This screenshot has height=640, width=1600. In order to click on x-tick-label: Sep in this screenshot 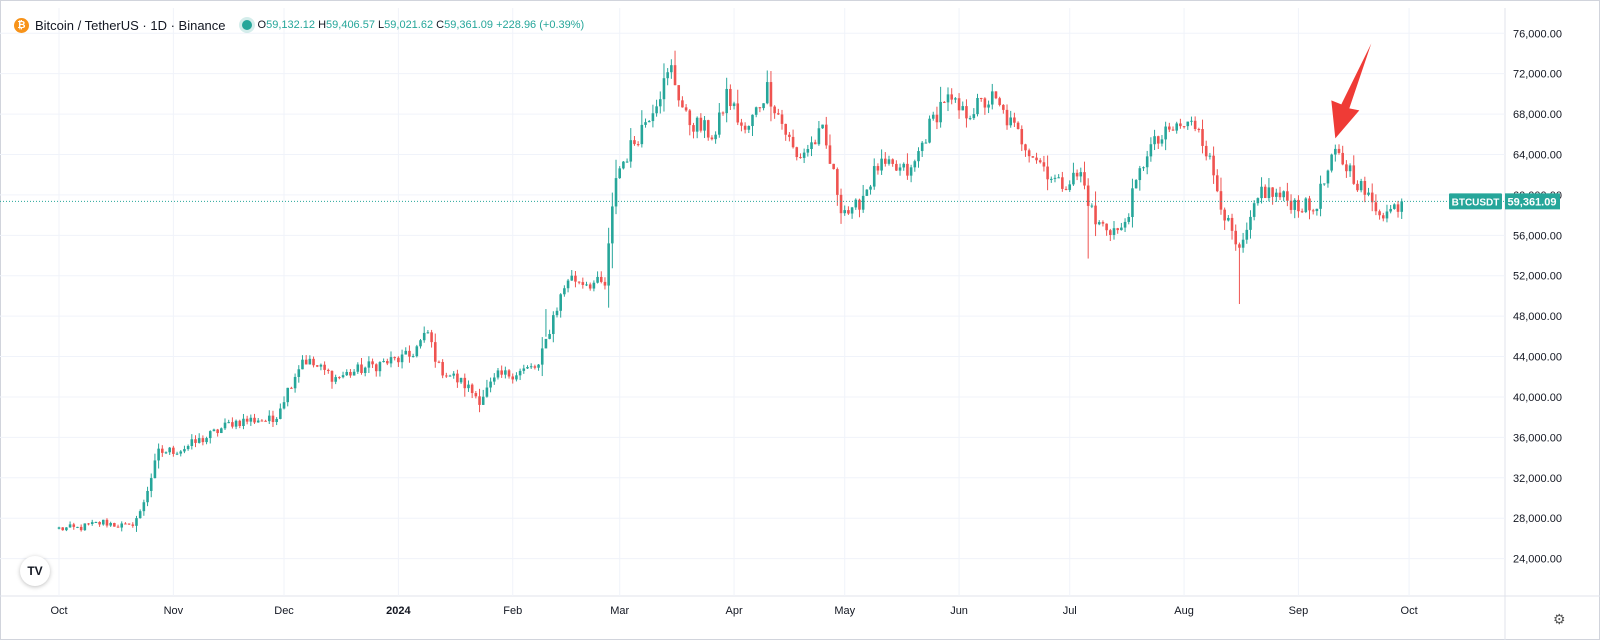, I will do `click(1299, 611)`.